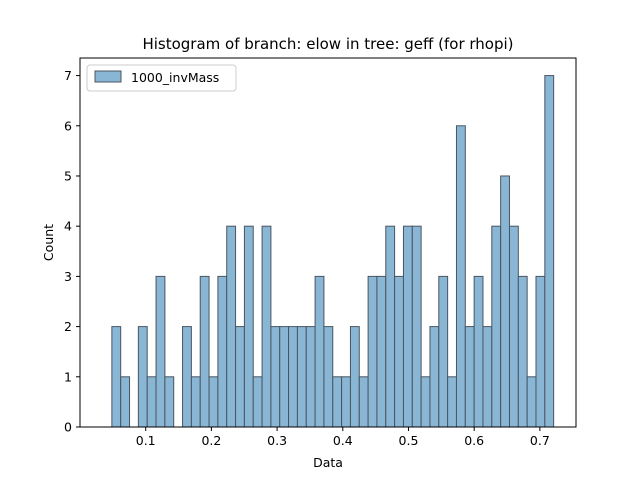  I want to click on x-tick-label: 0.5, so click(409, 440).